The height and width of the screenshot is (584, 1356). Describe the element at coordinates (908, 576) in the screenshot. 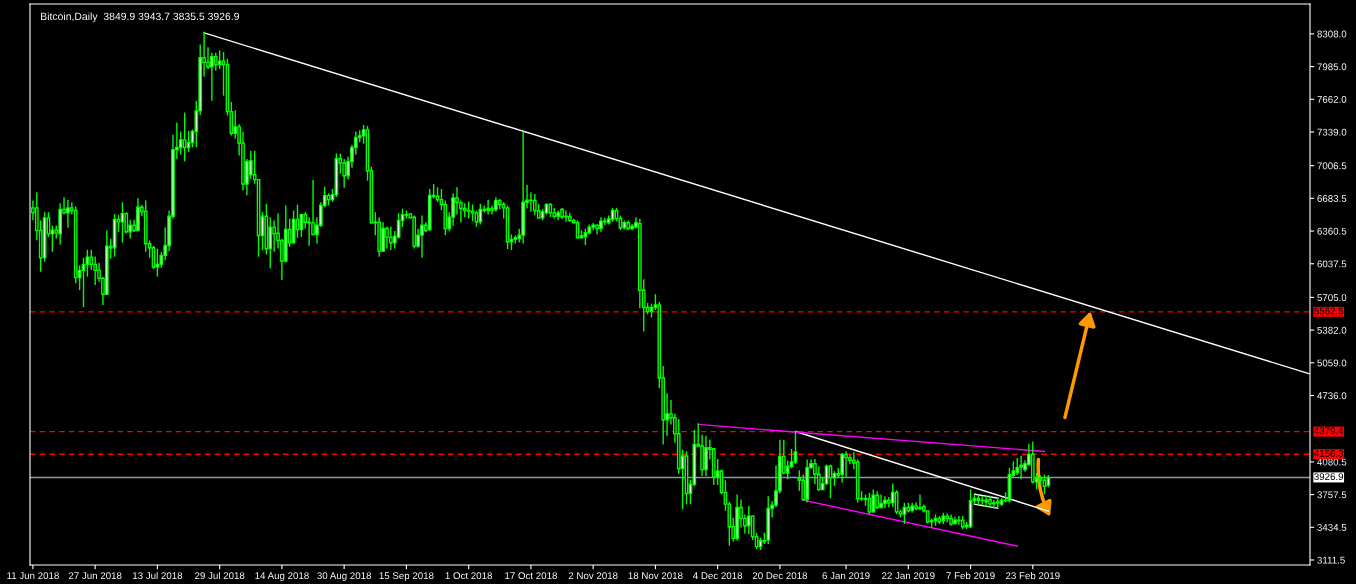

I see `x-tick-label: 22 Jan 2019` at that location.